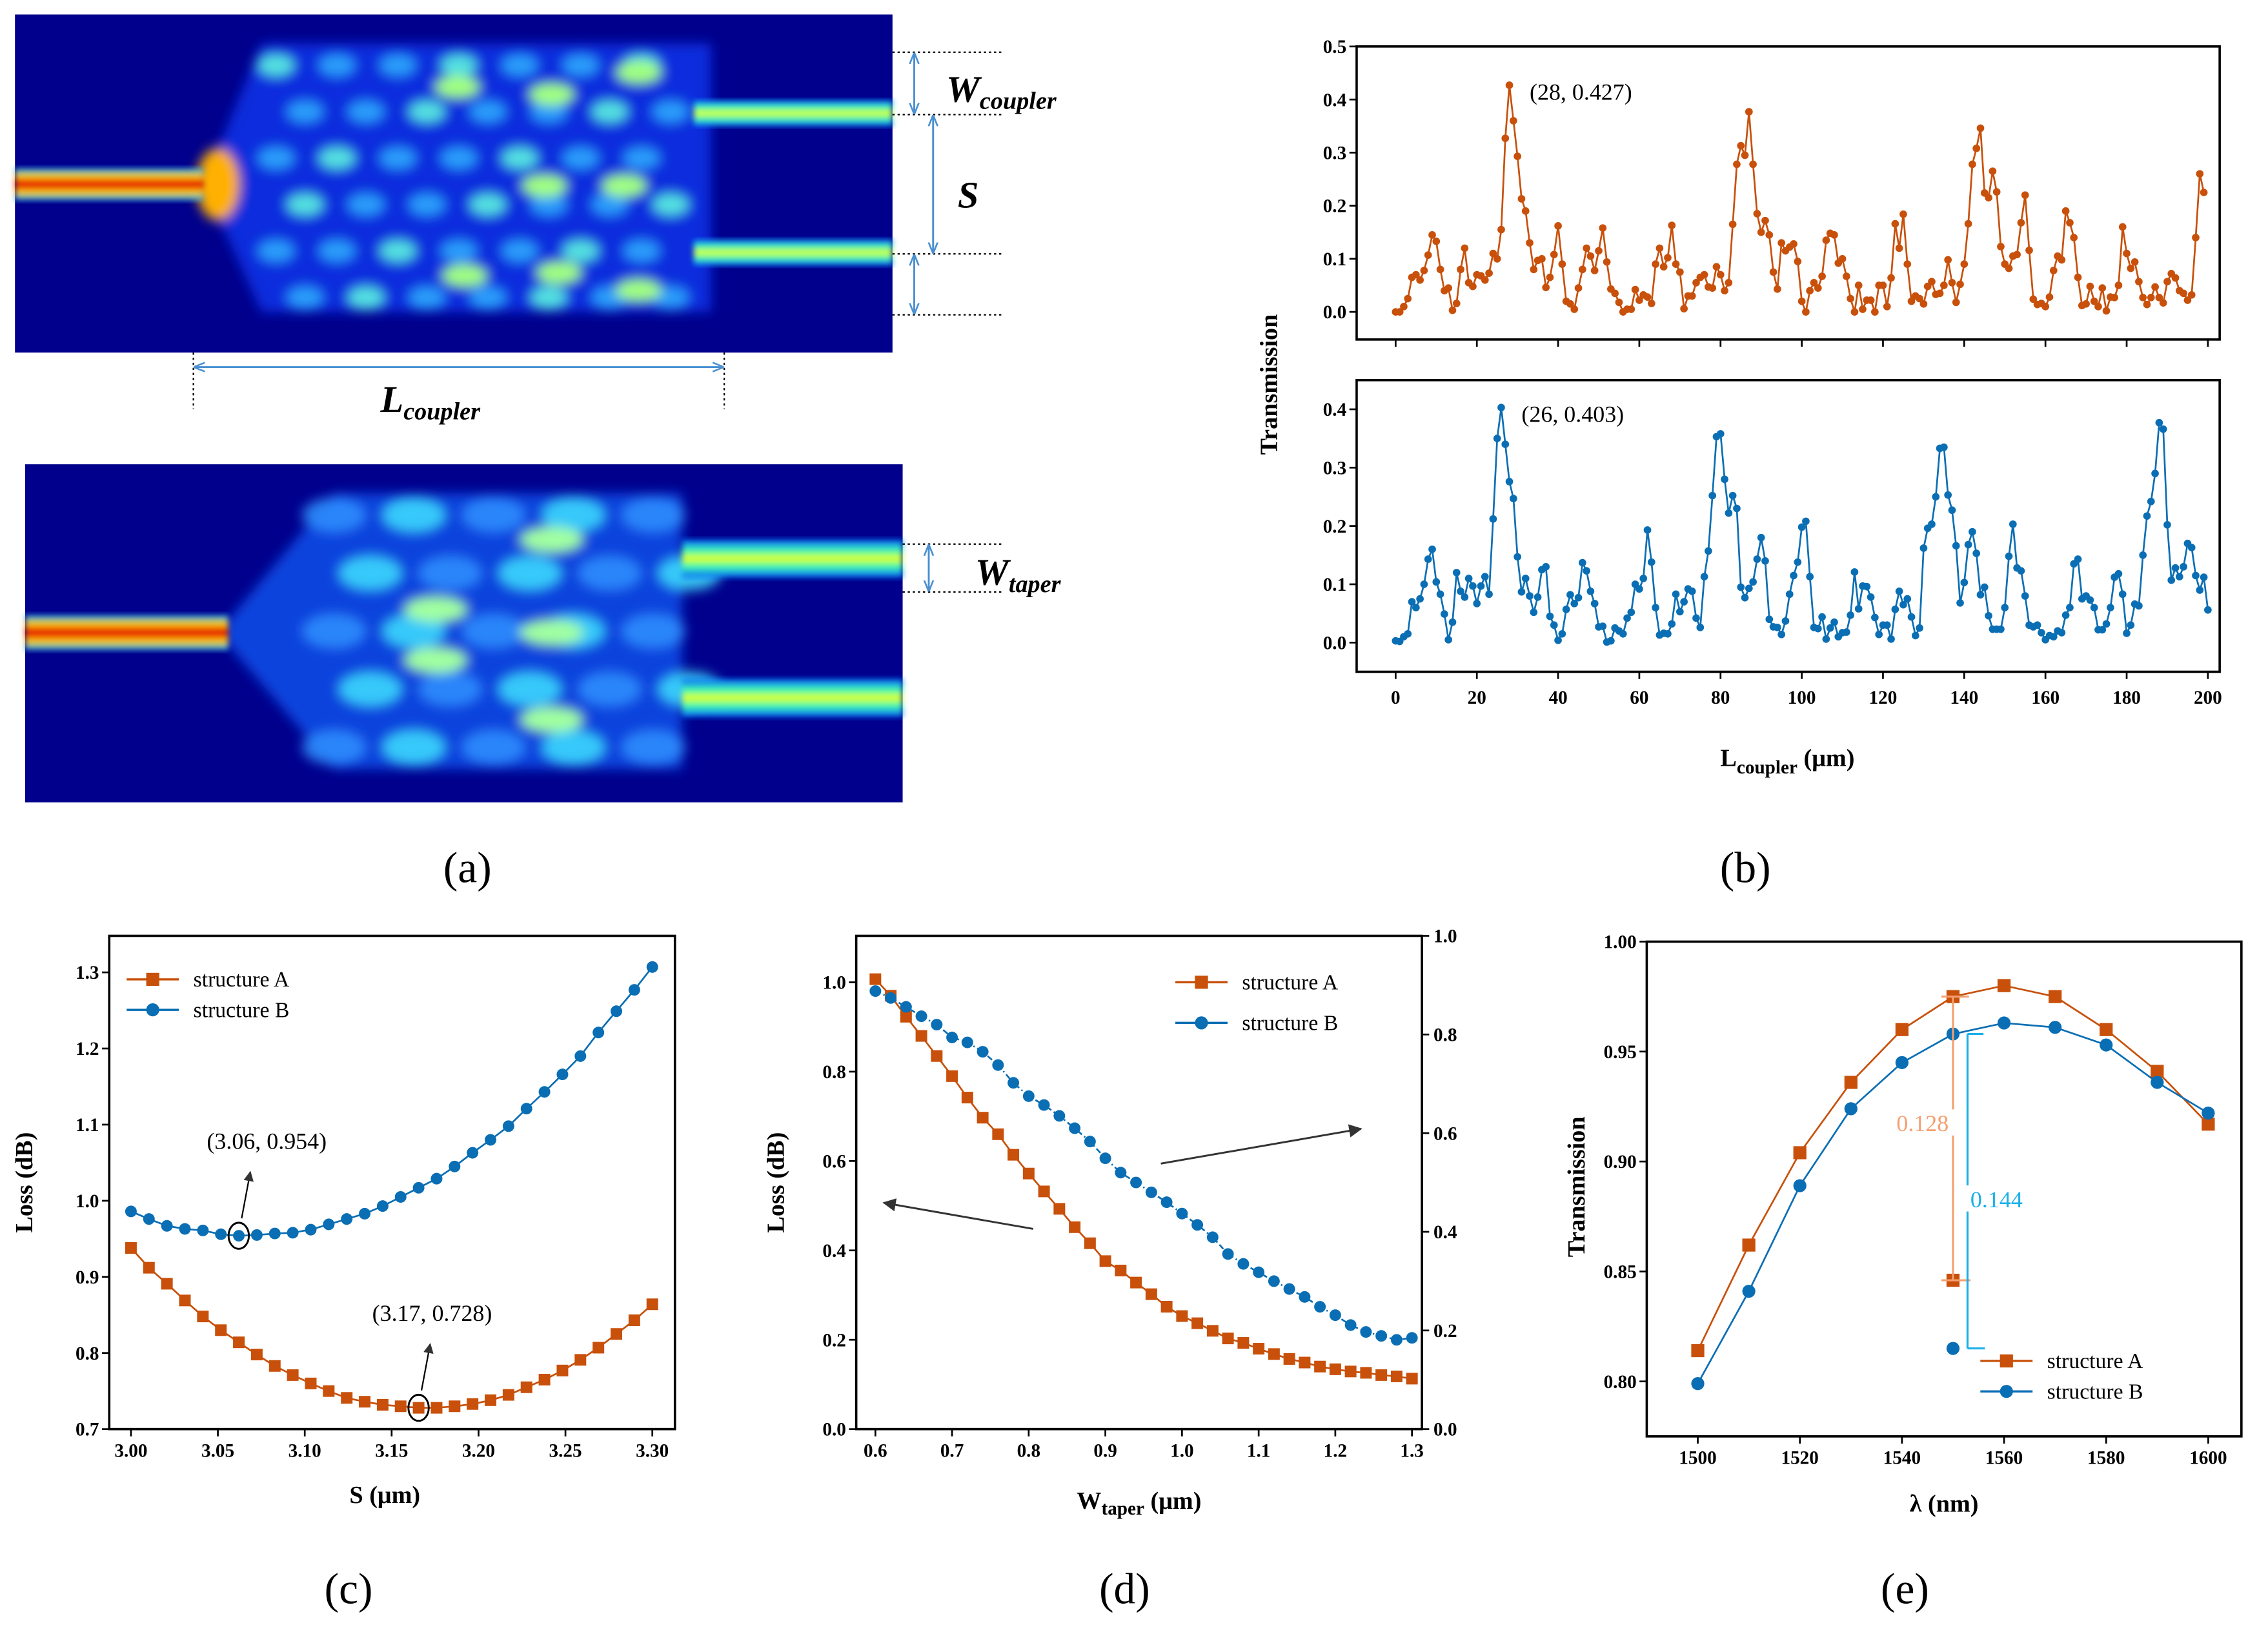 The width and height of the screenshot is (2268, 1625). What do you see at coordinates (242, 980) in the screenshot?
I see `legend-label: structure A` at bounding box center [242, 980].